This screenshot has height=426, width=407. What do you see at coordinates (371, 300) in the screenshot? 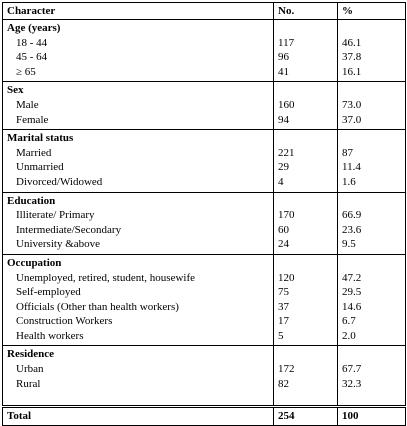
I see `percent-cell: 47.2 29.5 14.6 6.7 2.0` at bounding box center [371, 300].